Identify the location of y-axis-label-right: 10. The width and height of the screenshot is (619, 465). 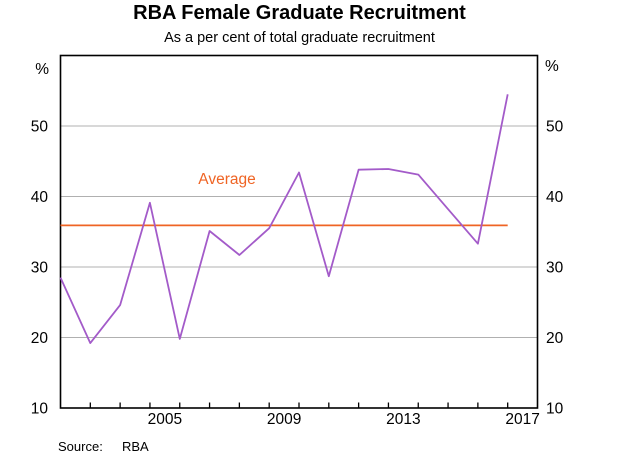
(555, 409).